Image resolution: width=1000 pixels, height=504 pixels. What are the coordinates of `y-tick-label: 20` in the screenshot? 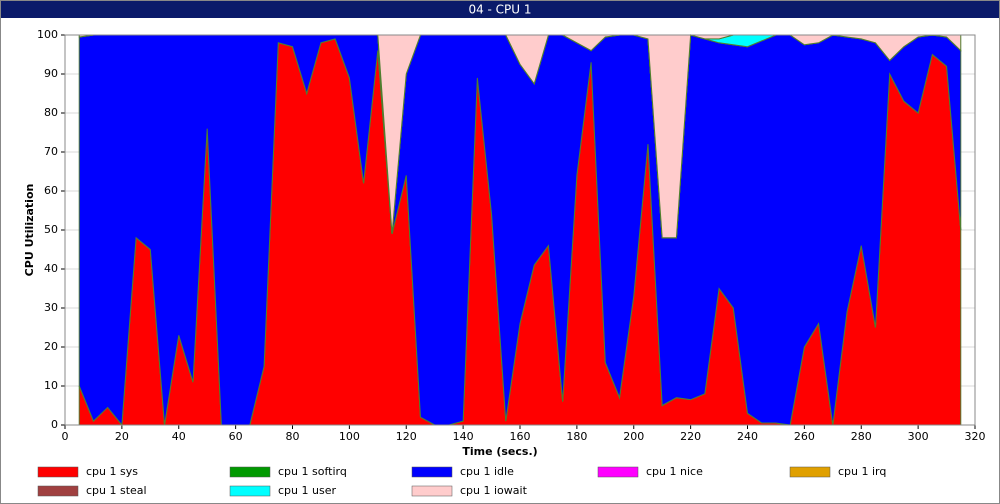 It's located at (51, 346).